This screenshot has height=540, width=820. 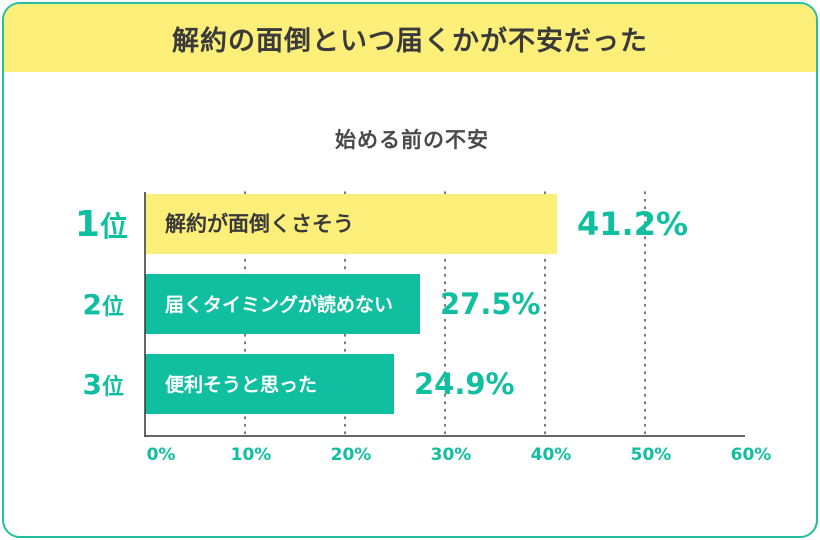 I want to click on value-label: 27.5%, so click(x=490, y=304).